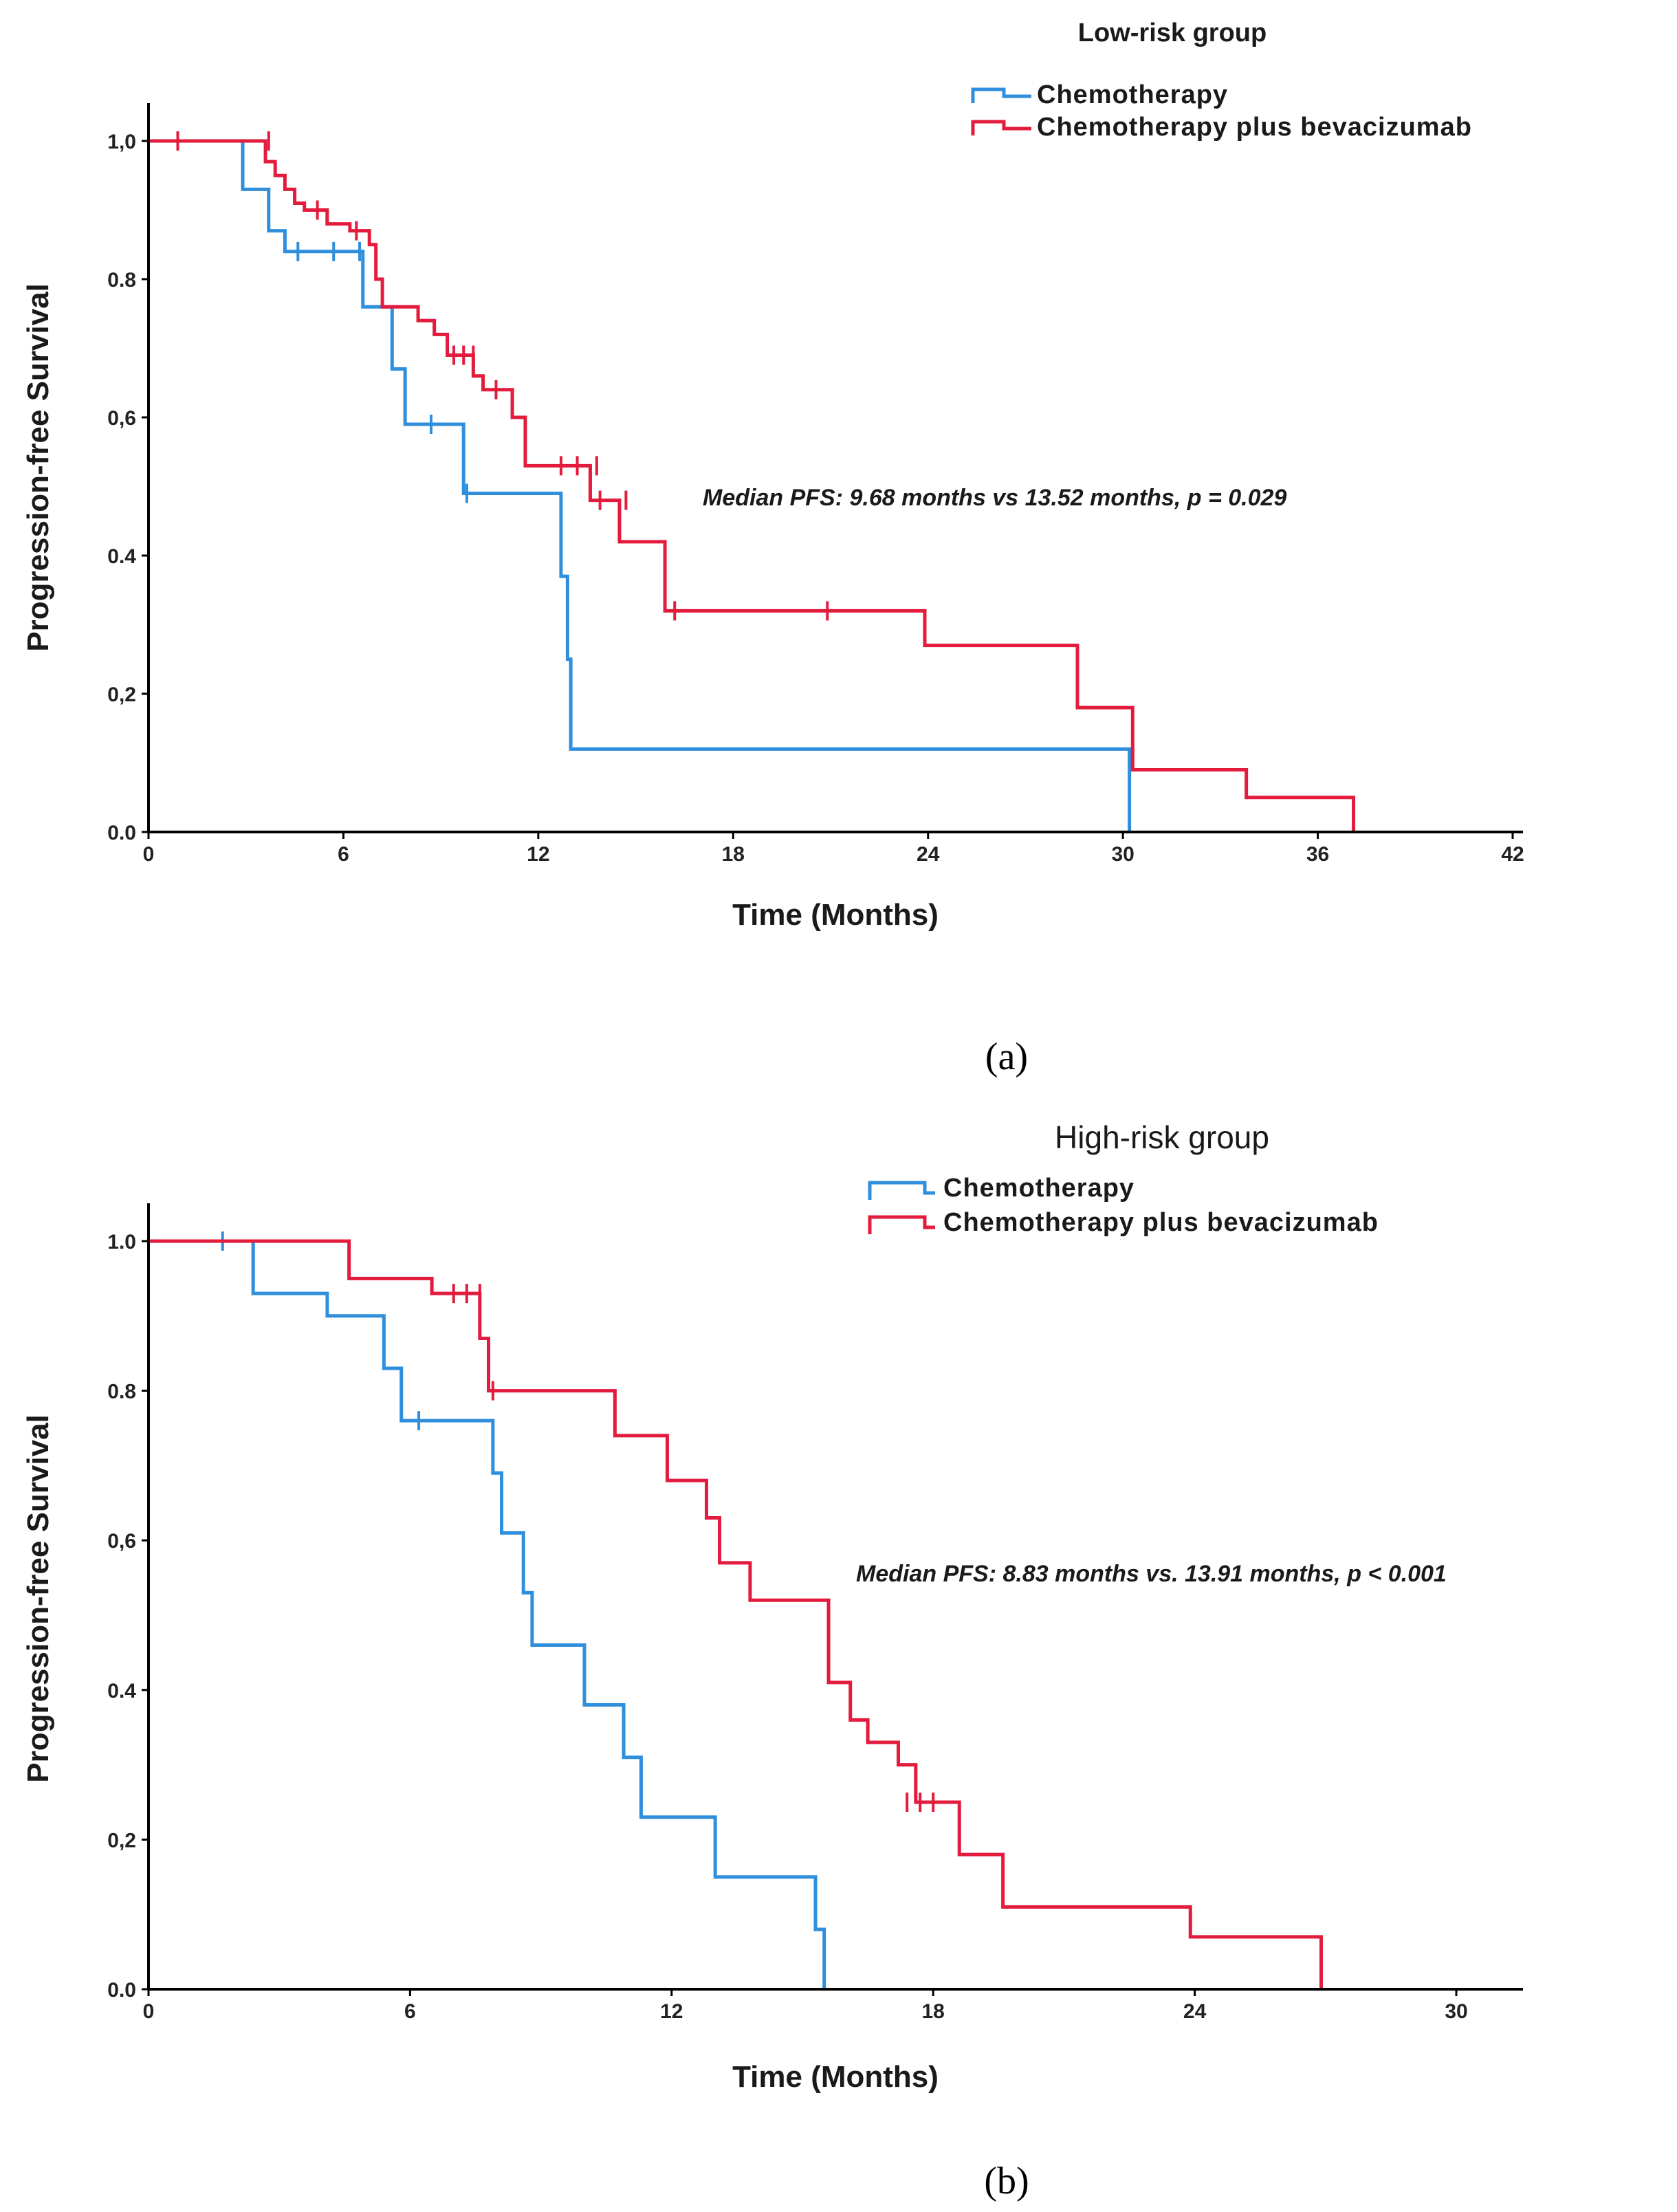 Image resolution: width=1677 pixels, height=2212 pixels. Describe the element at coordinates (1512, 854) in the screenshot. I see `x-tick-label: 42` at that location.